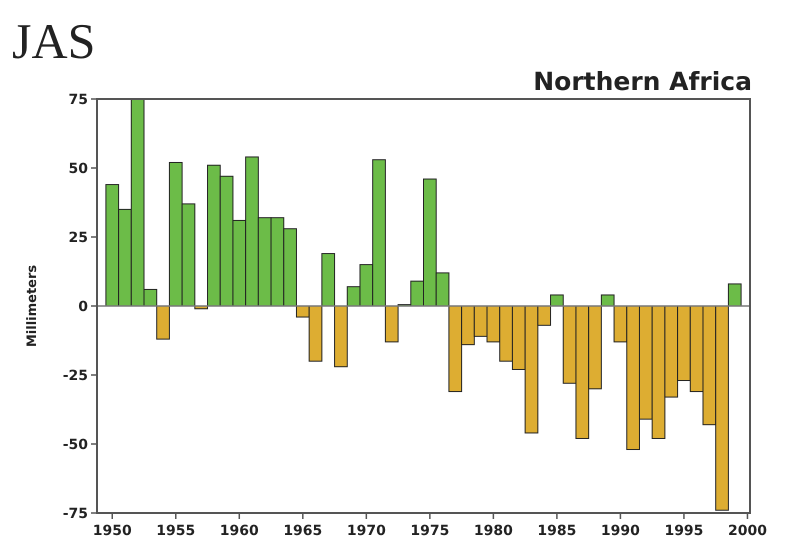 Image resolution: width=792 pixels, height=552 pixels. Describe the element at coordinates (32, 306) in the screenshot. I see `y-axis-title: Millimeters` at that location.